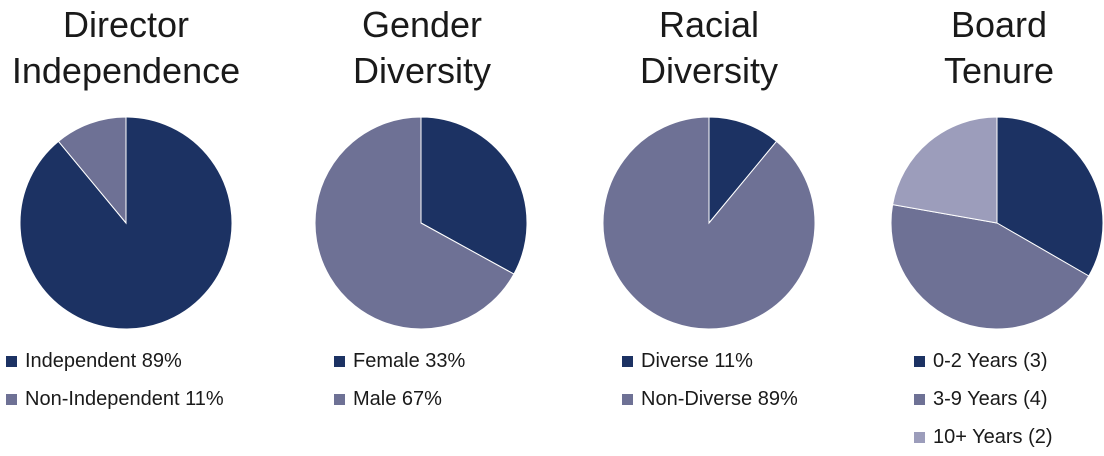  Describe the element at coordinates (124, 398) in the screenshot. I see `legend-label: Non-Independent 11%` at that location.